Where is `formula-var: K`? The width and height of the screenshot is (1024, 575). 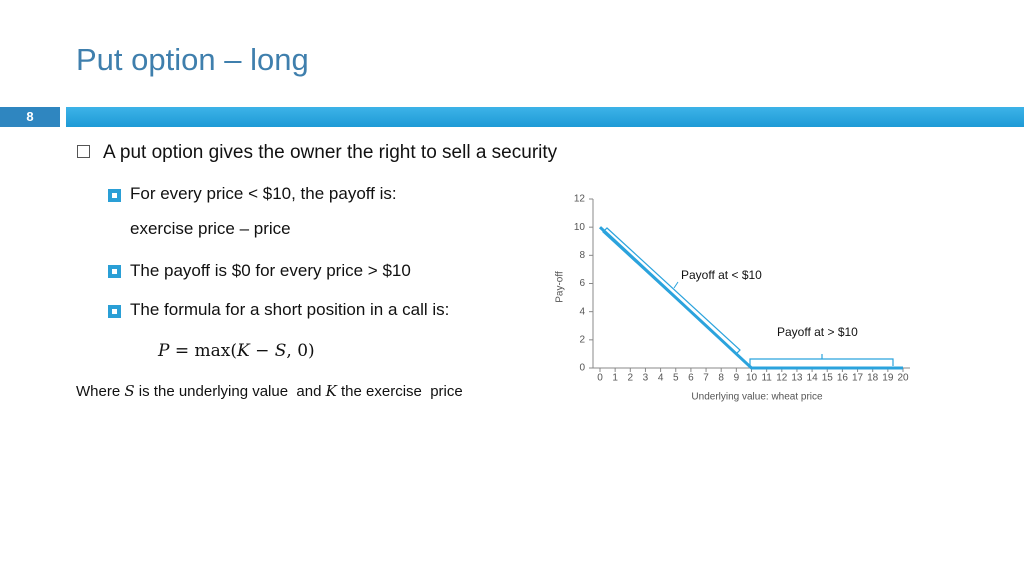
formula-var: K is located at coordinates (243, 351).